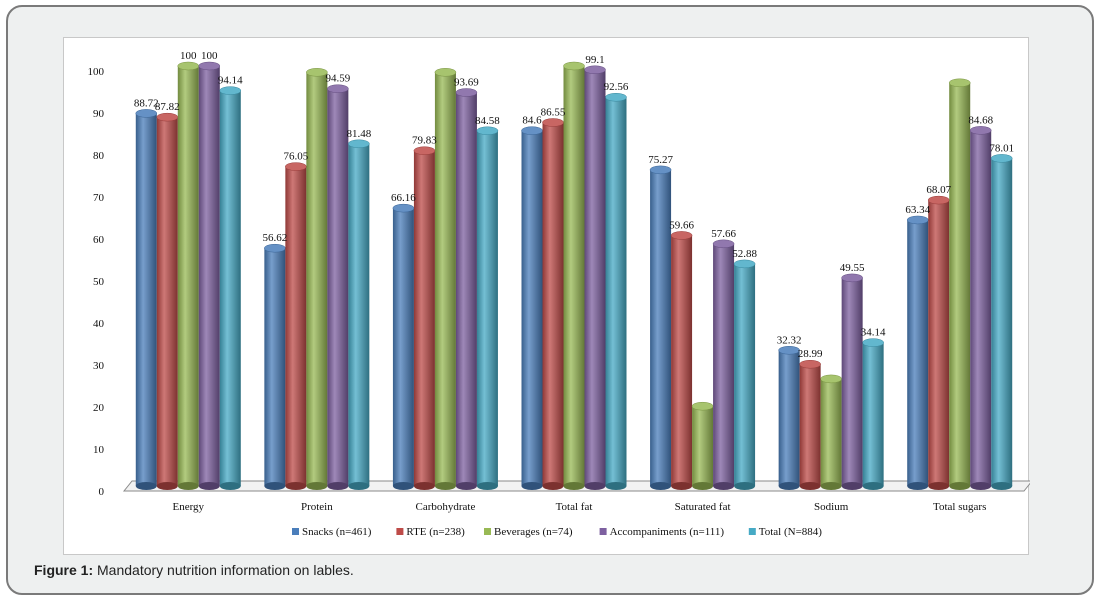  I want to click on data-label: 84.6, so click(532, 121).